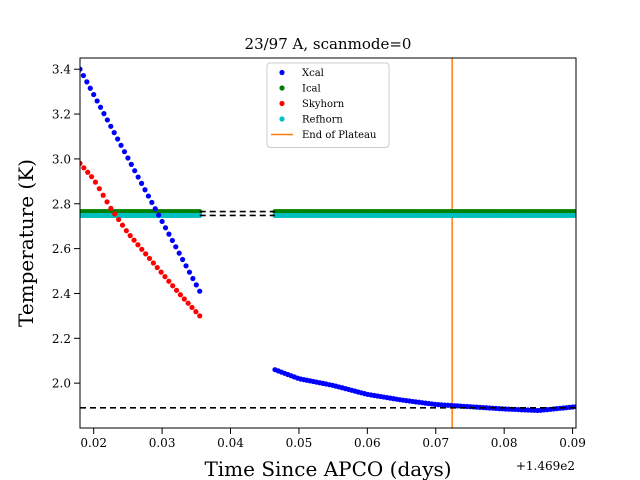 Image resolution: width=640 pixels, height=480 pixels. Describe the element at coordinates (141, 239) in the screenshot. I see `series-skyhorn` at that location.